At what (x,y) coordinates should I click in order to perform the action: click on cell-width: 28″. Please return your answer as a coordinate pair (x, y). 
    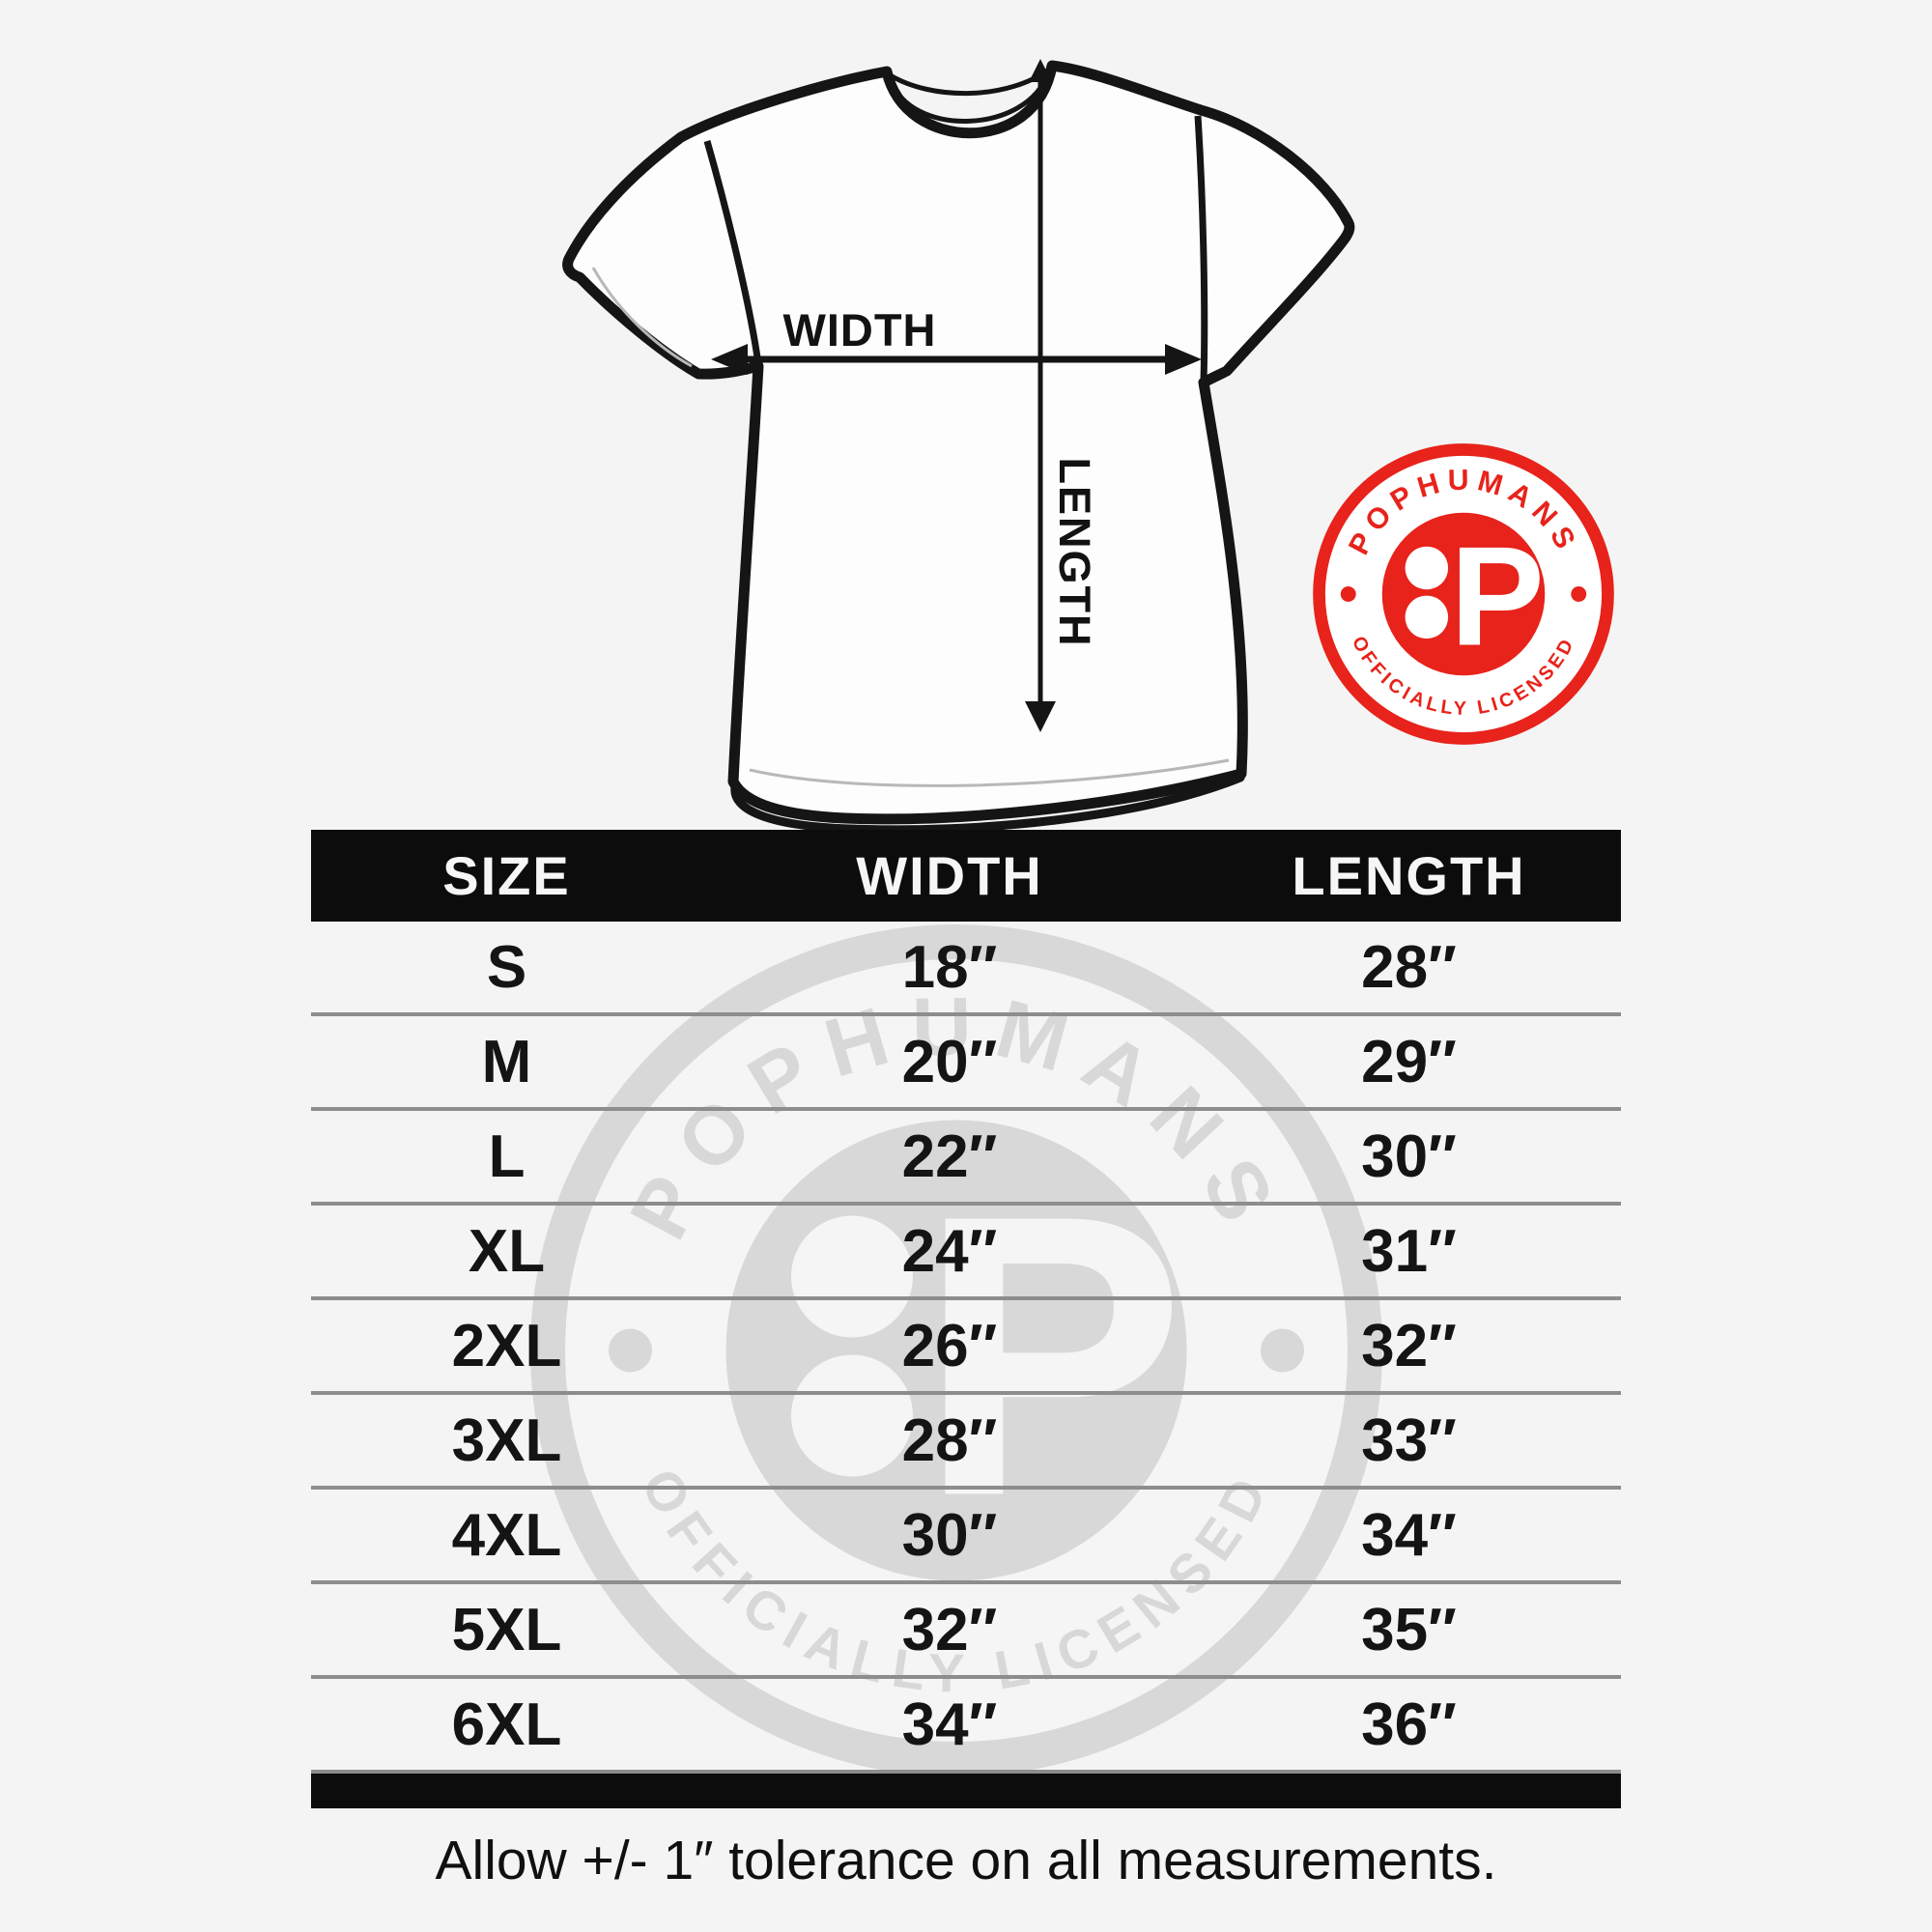
    Looking at the image, I should click on (949, 1440).